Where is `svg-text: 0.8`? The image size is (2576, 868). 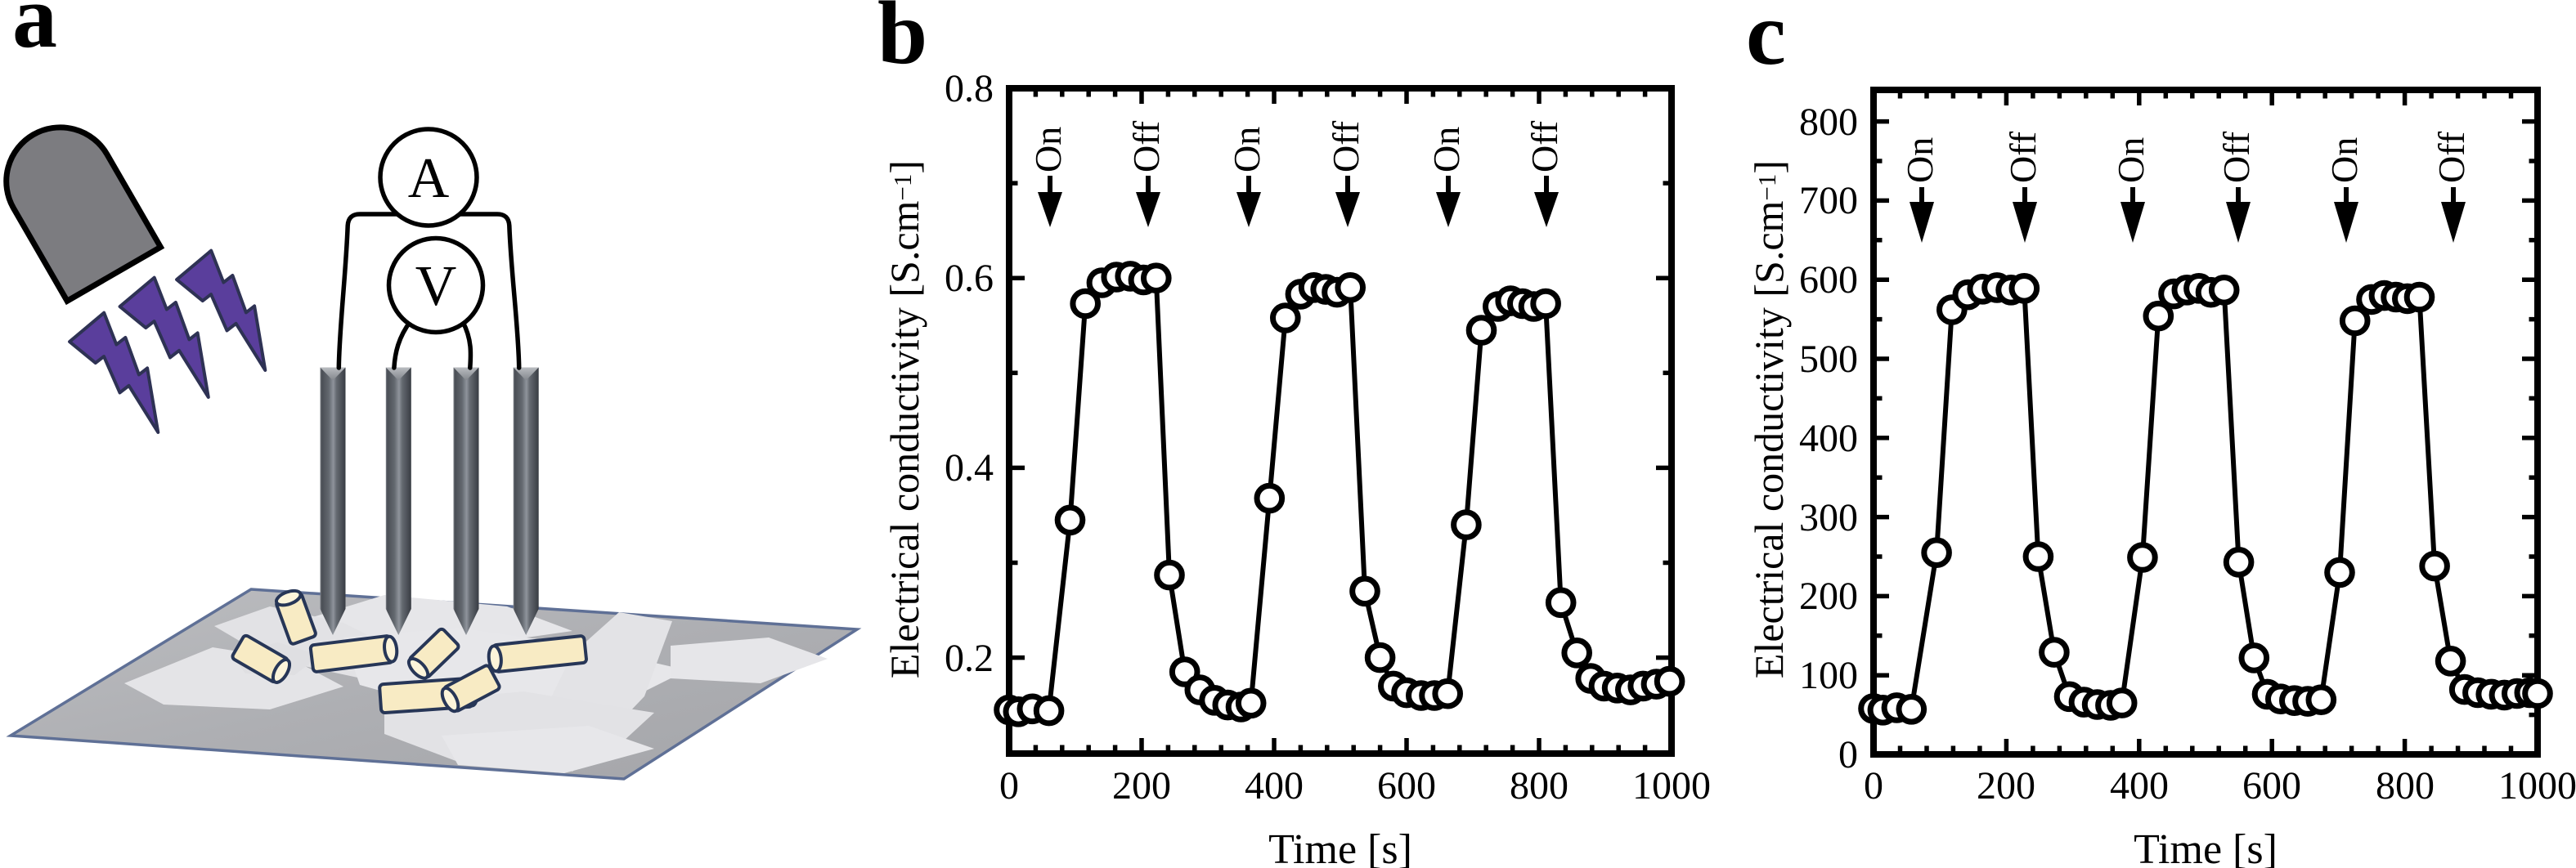
svg-text: 0.8 is located at coordinates (969, 89).